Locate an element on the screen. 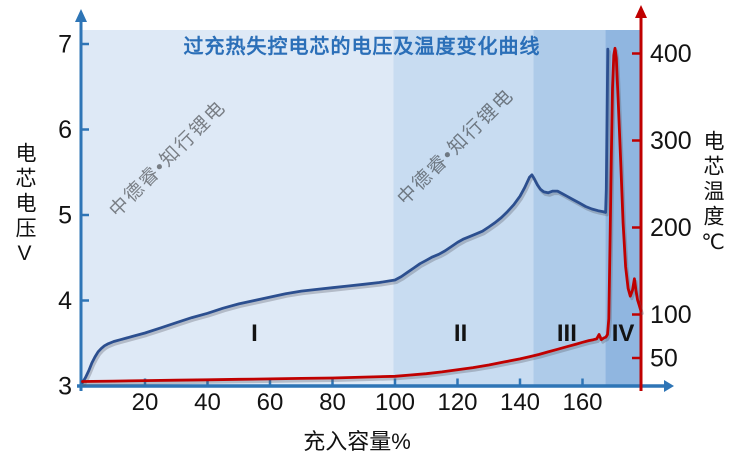 The image size is (740, 474). right-tick-label: 300 is located at coordinates (671, 141).